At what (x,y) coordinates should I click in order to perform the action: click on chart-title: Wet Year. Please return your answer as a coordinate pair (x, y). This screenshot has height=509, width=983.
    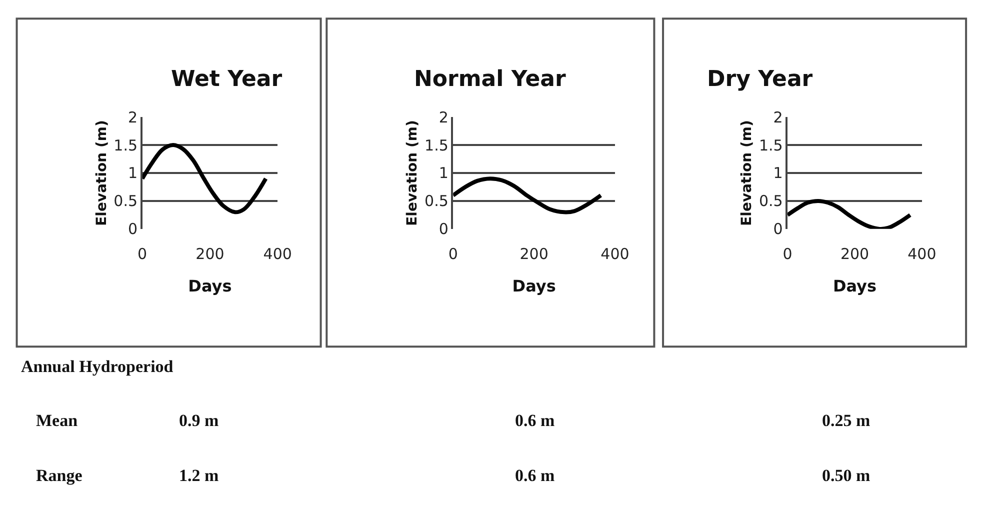
    Looking at the image, I should click on (226, 79).